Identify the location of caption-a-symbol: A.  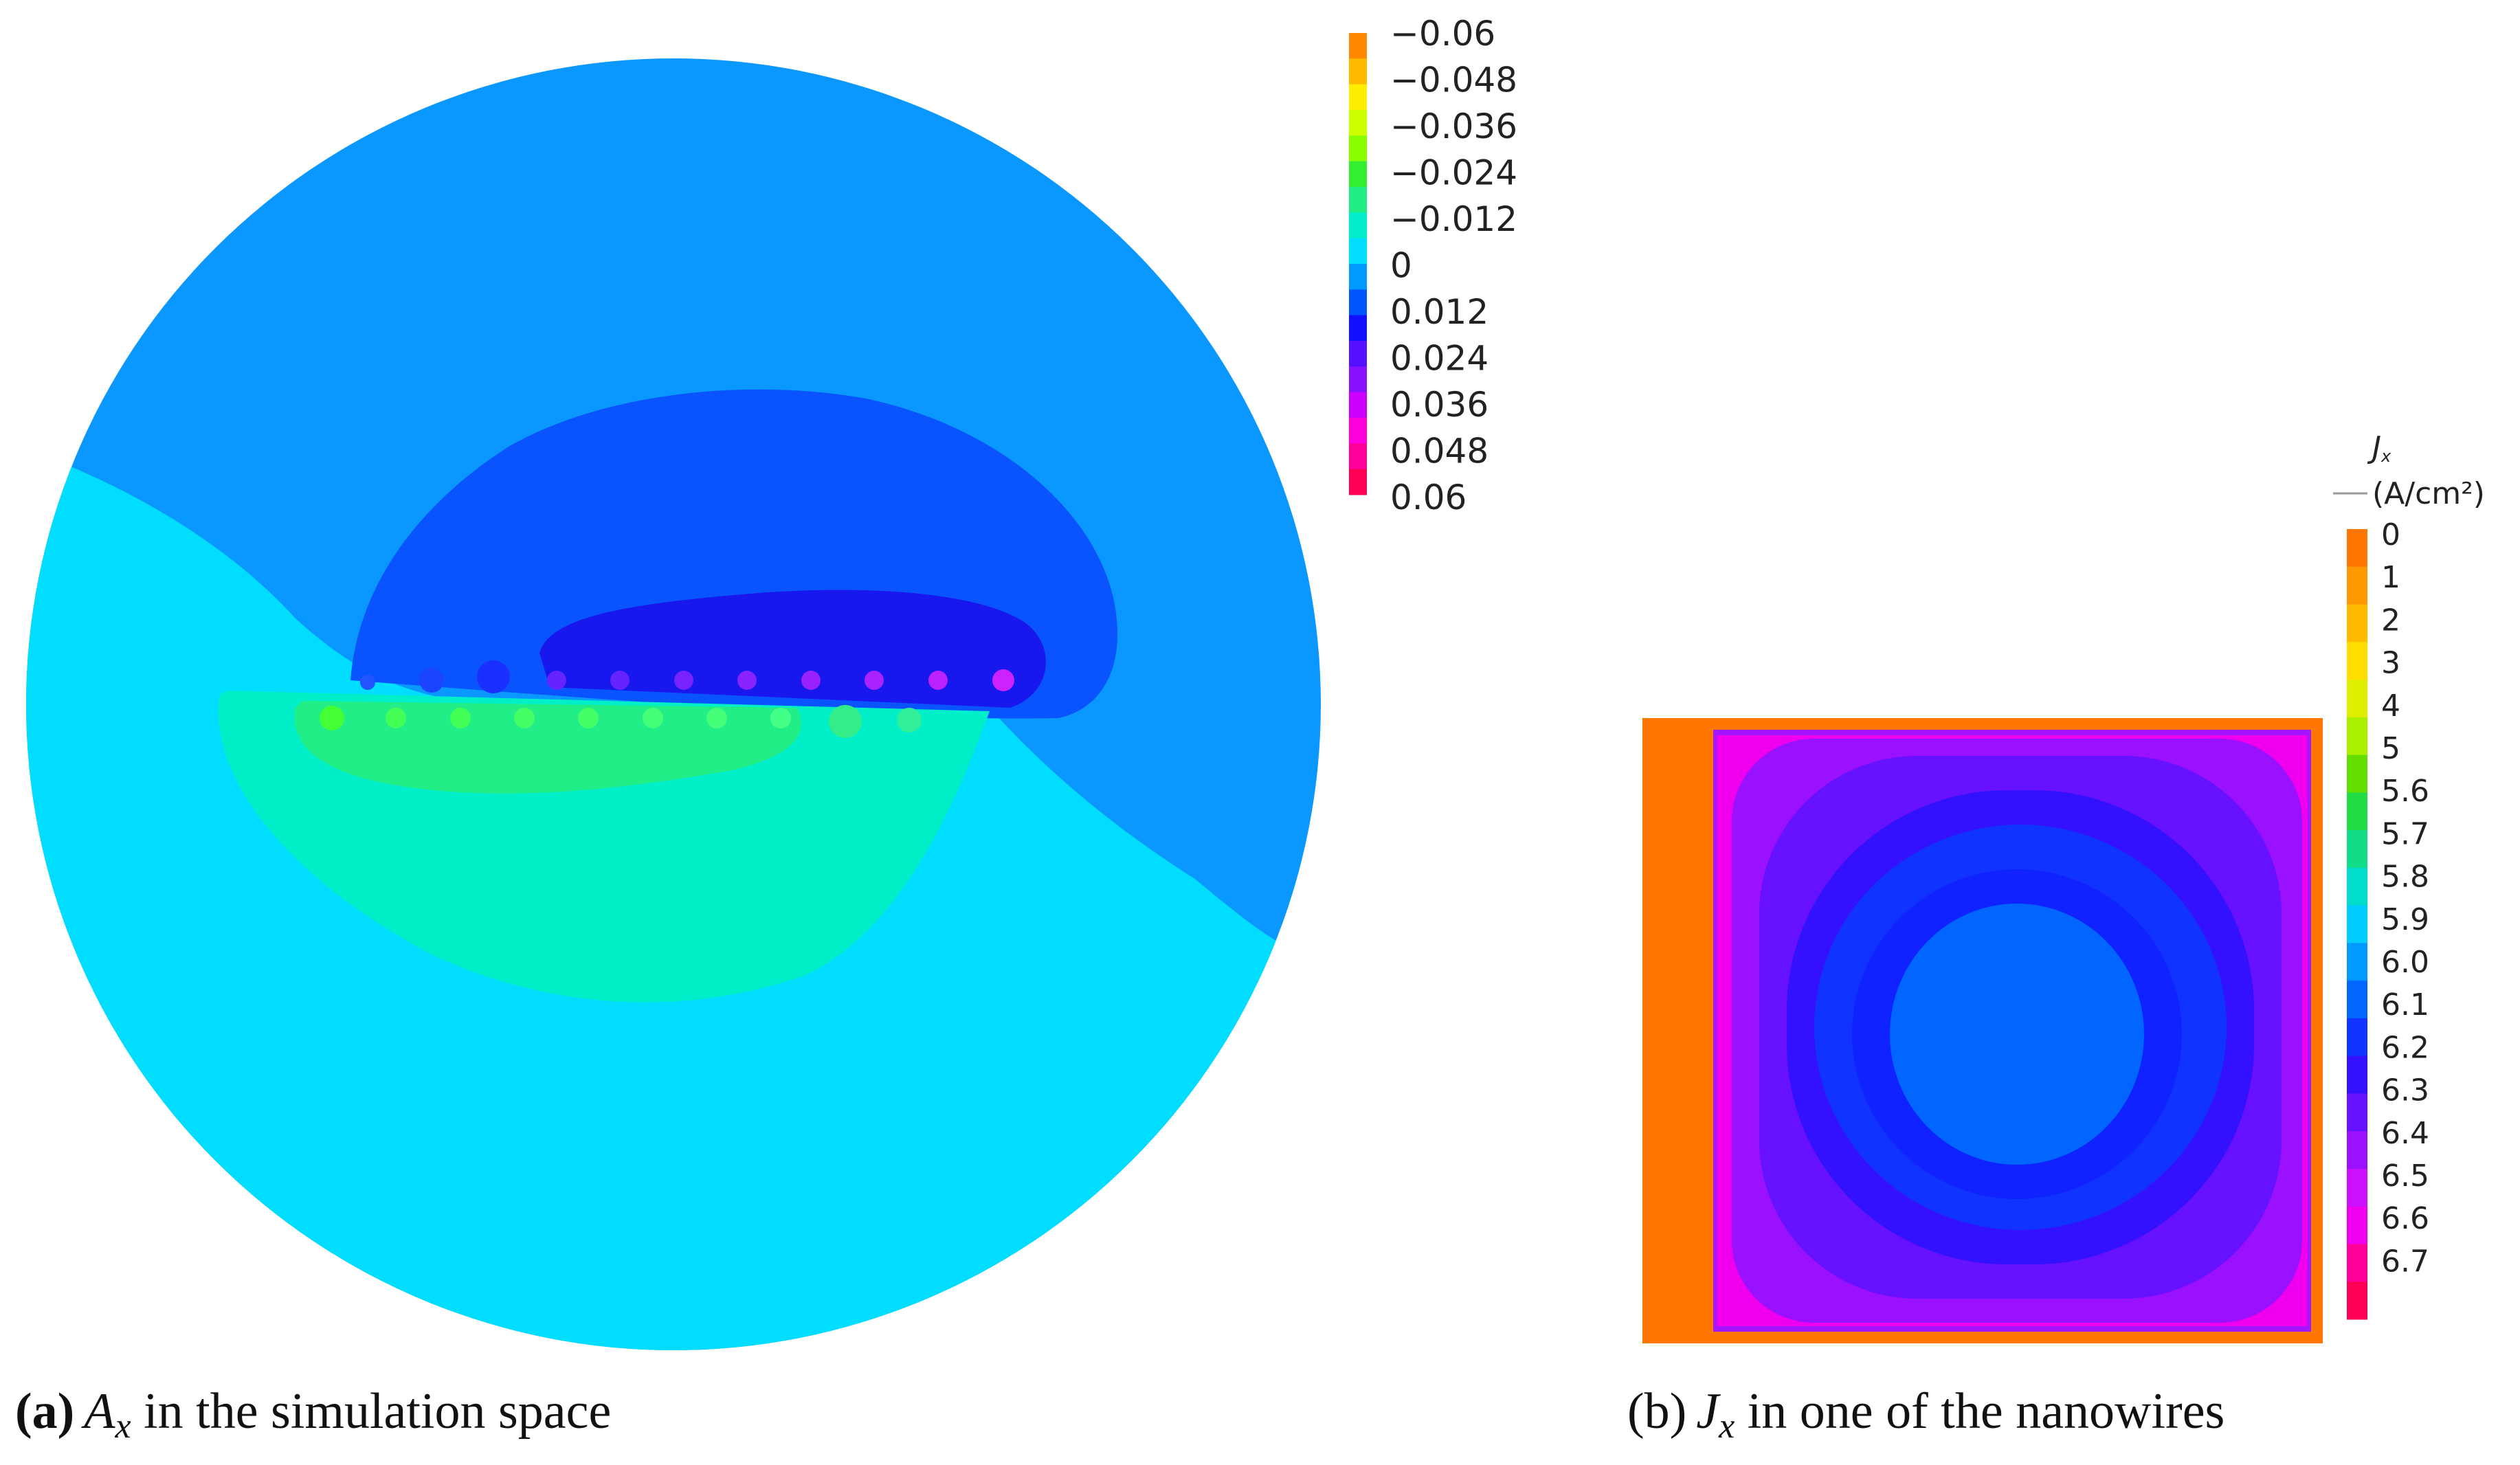
(97, 1412).